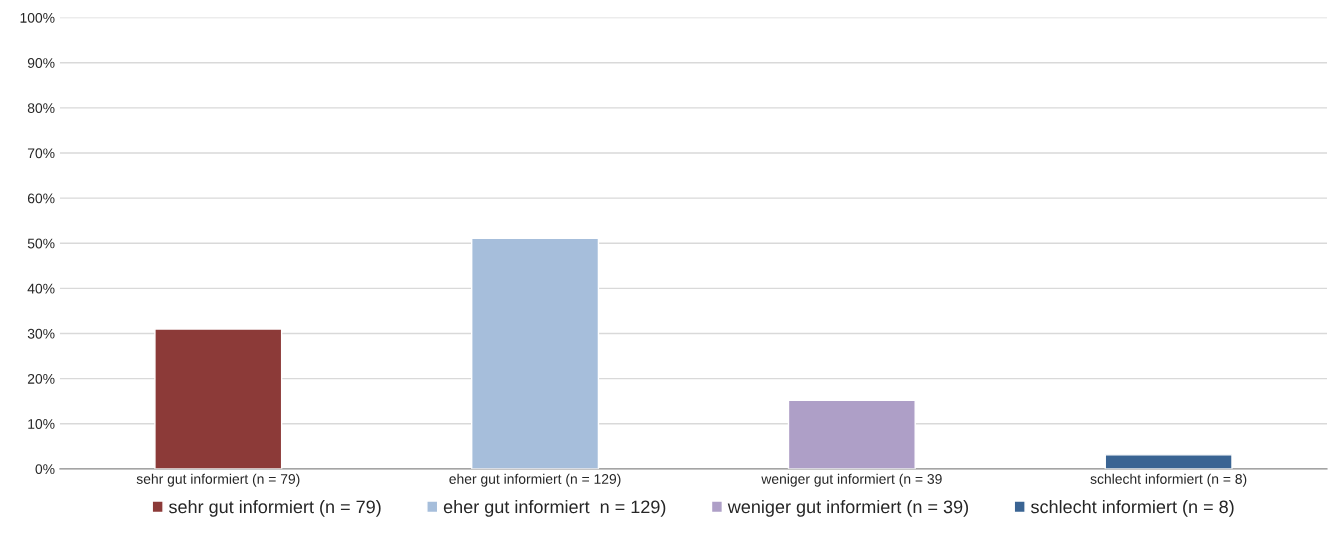  What do you see at coordinates (41, 198) in the screenshot?
I see `y-tick-label: 60%` at bounding box center [41, 198].